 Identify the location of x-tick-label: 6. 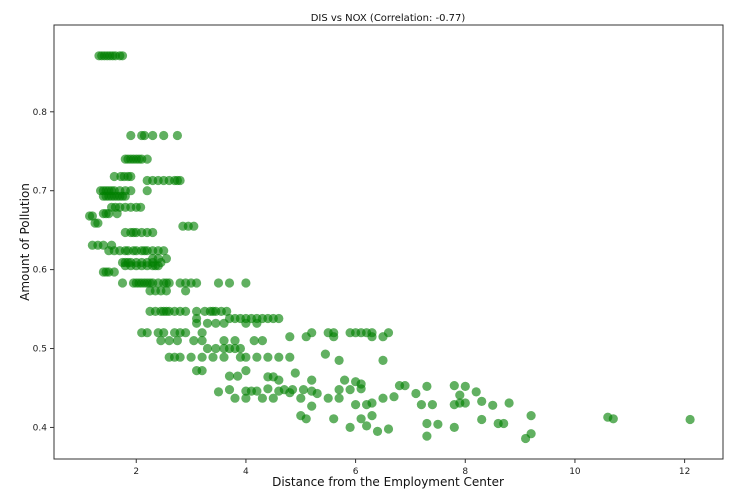
(356, 472).